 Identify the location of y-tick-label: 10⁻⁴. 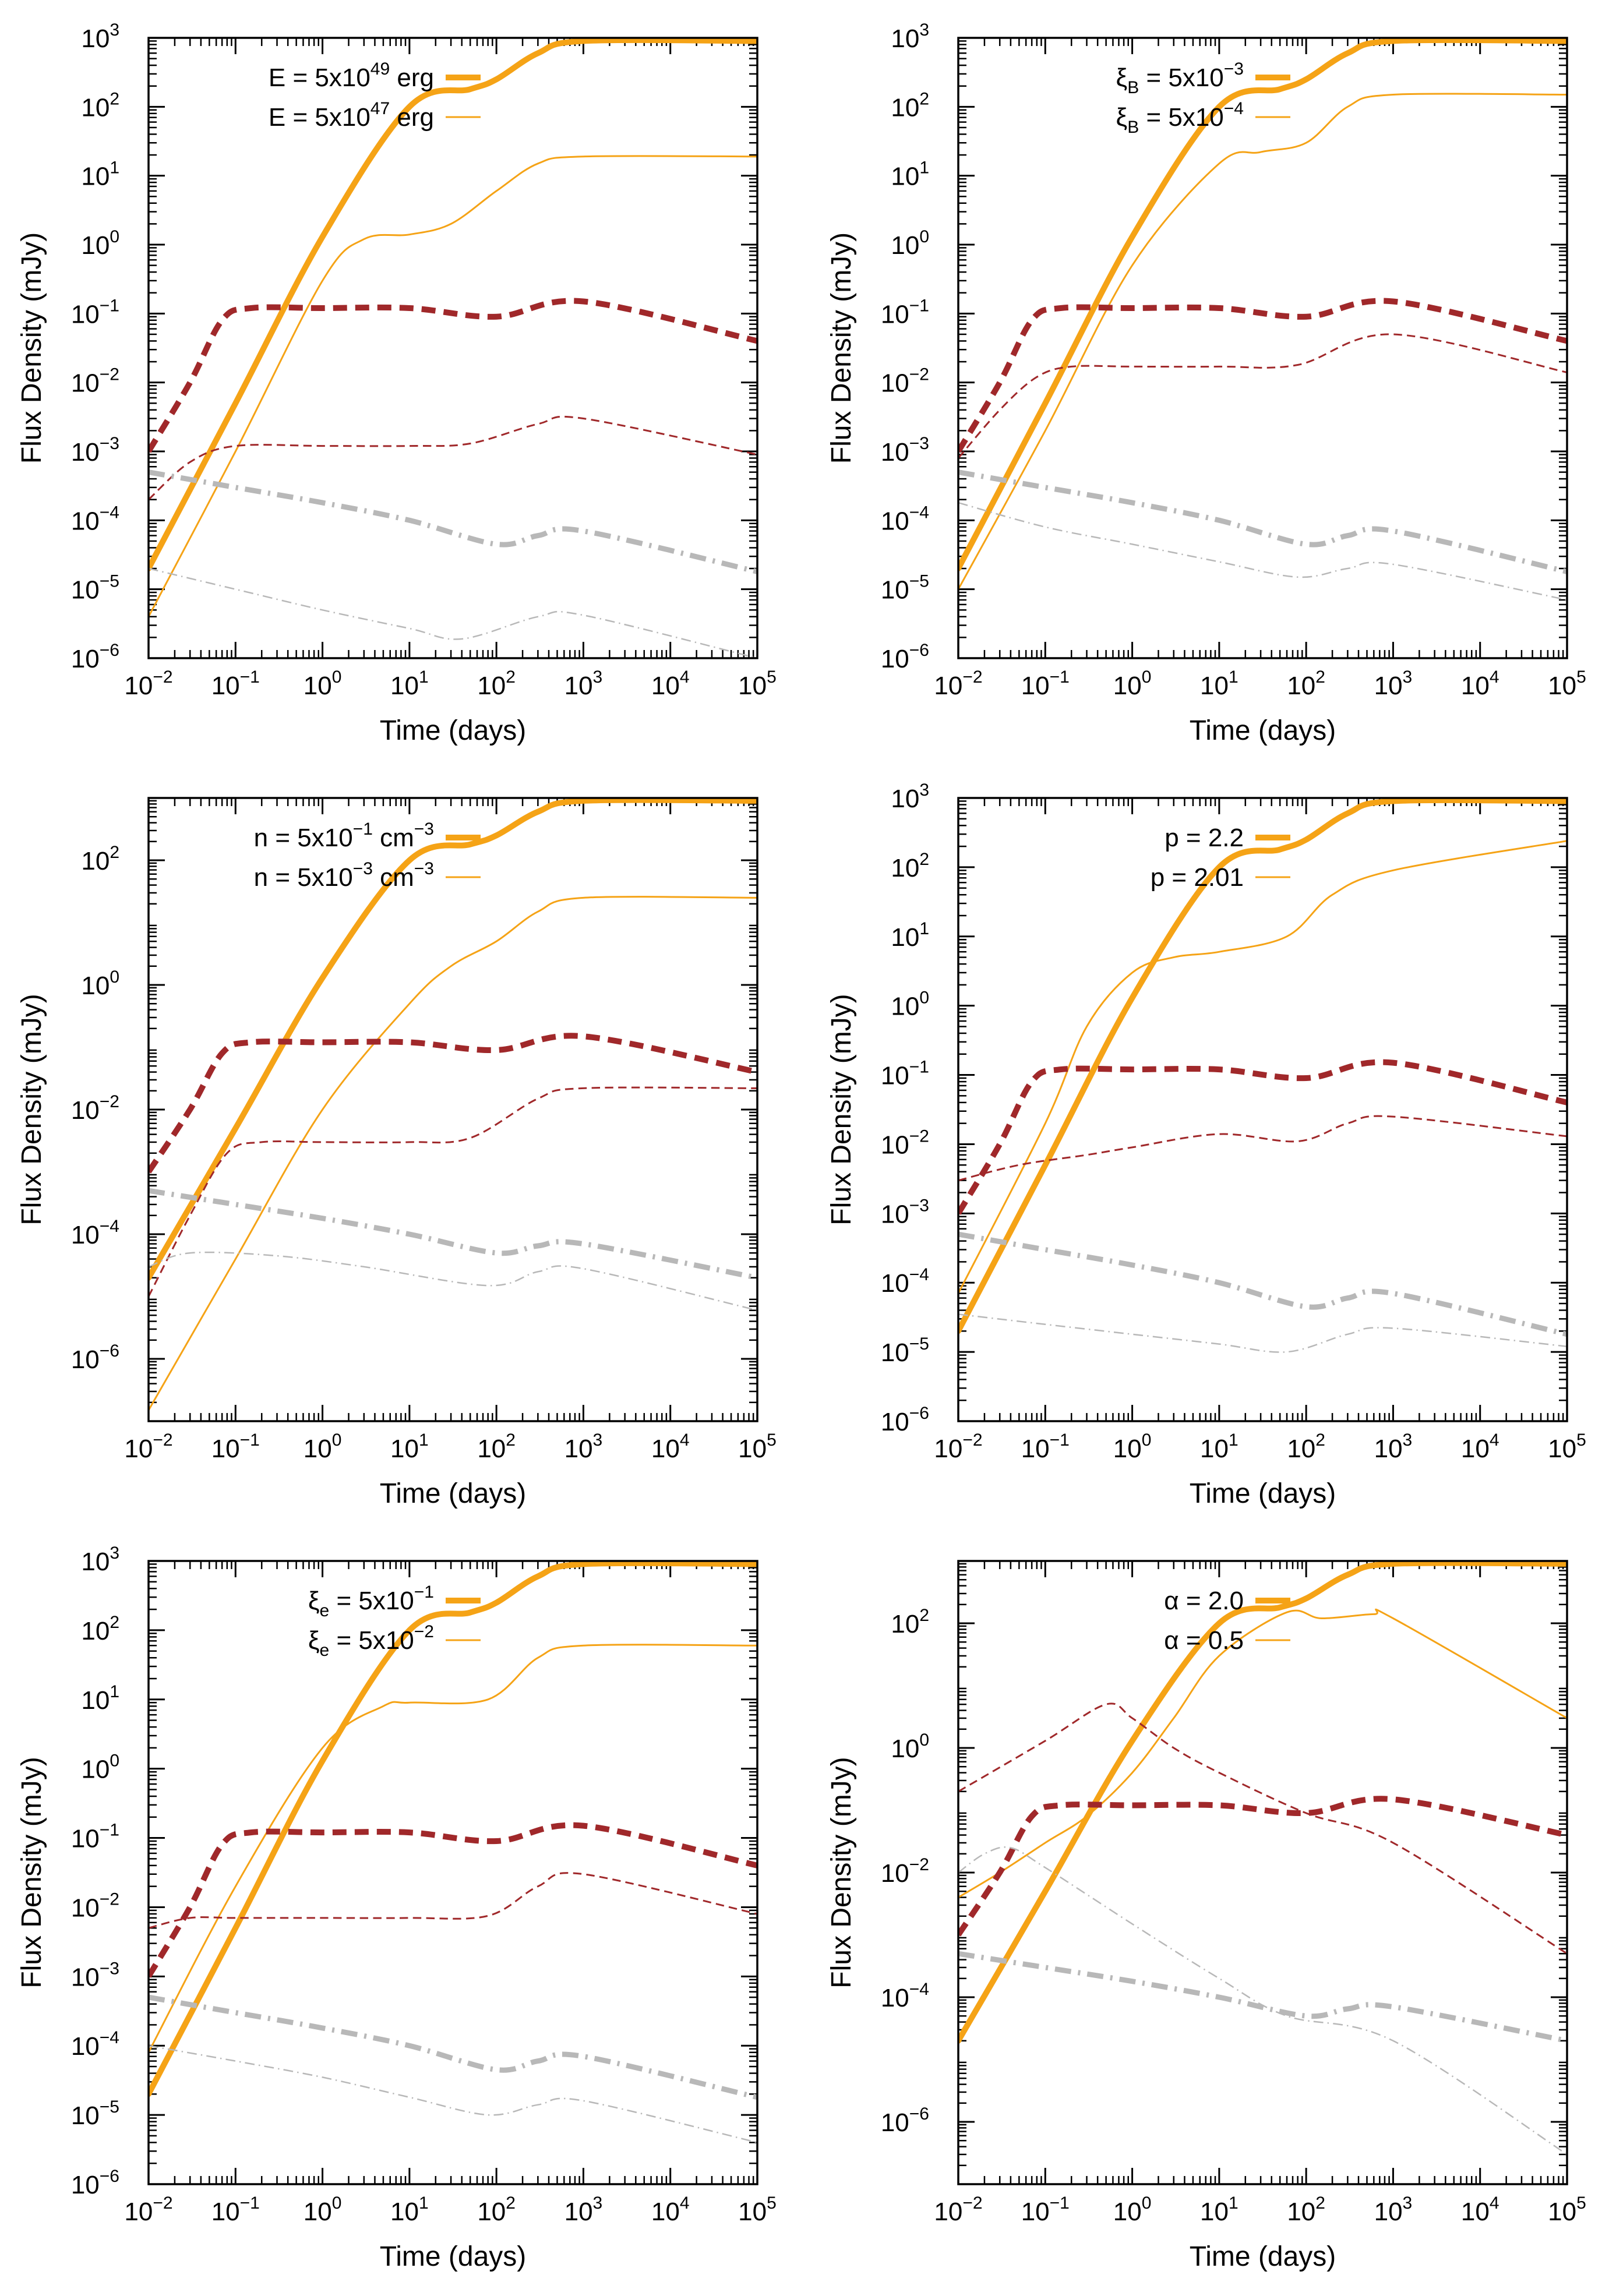
(905, 1281).